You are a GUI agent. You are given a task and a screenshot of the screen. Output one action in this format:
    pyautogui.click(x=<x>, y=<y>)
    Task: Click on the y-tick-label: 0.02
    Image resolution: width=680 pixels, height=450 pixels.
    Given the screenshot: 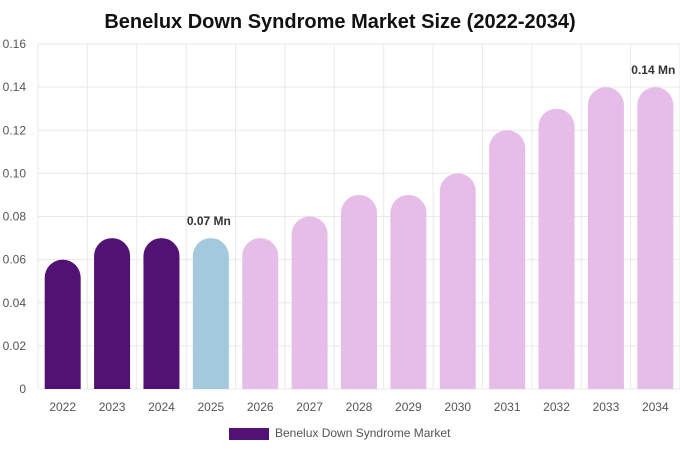 What is the action you would take?
    pyautogui.click(x=15, y=346)
    